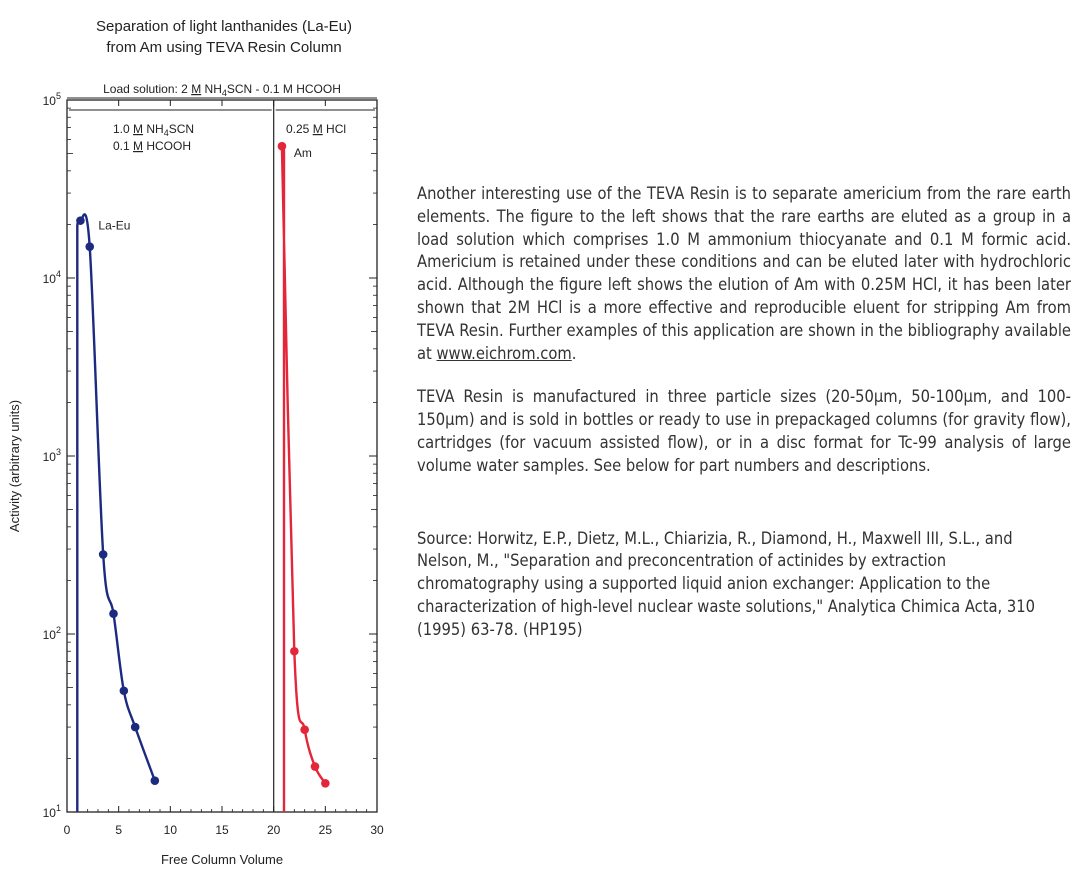  I want to click on x-tick-label: 5, so click(118, 830).